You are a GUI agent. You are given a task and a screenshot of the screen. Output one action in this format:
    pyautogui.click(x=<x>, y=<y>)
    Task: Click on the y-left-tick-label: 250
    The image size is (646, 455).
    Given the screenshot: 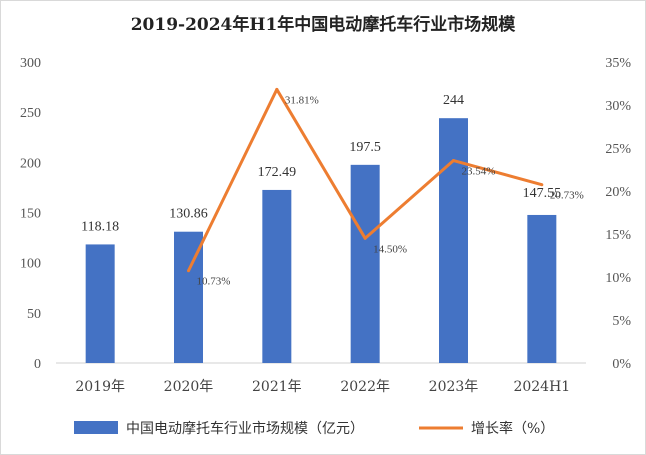 What is the action you would take?
    pyautogui.click(x=30, y=113)
    